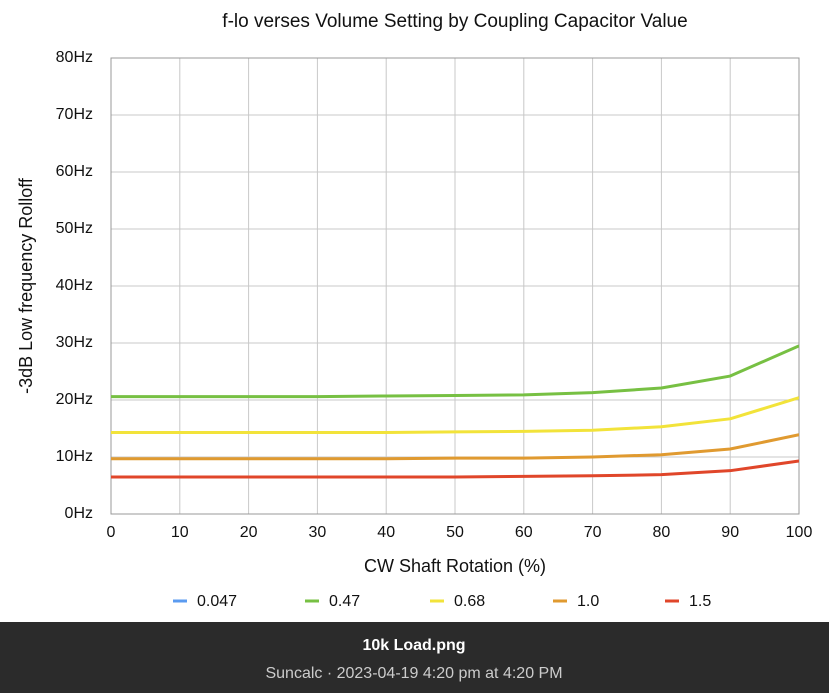  I want to click on x-tick-label: 30, so click(318, 532).